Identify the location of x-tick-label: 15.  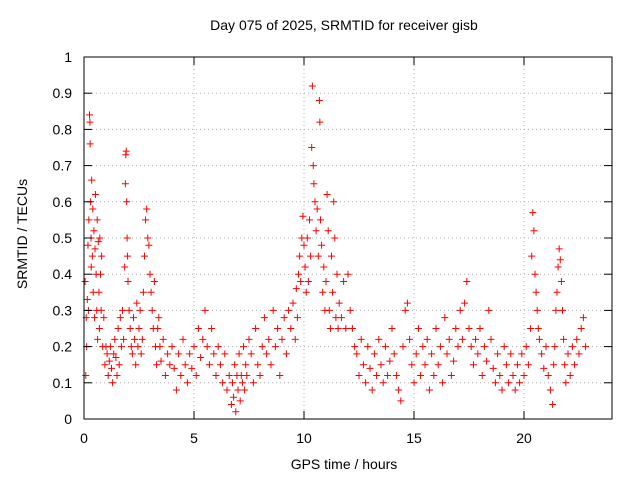
(414, 438).